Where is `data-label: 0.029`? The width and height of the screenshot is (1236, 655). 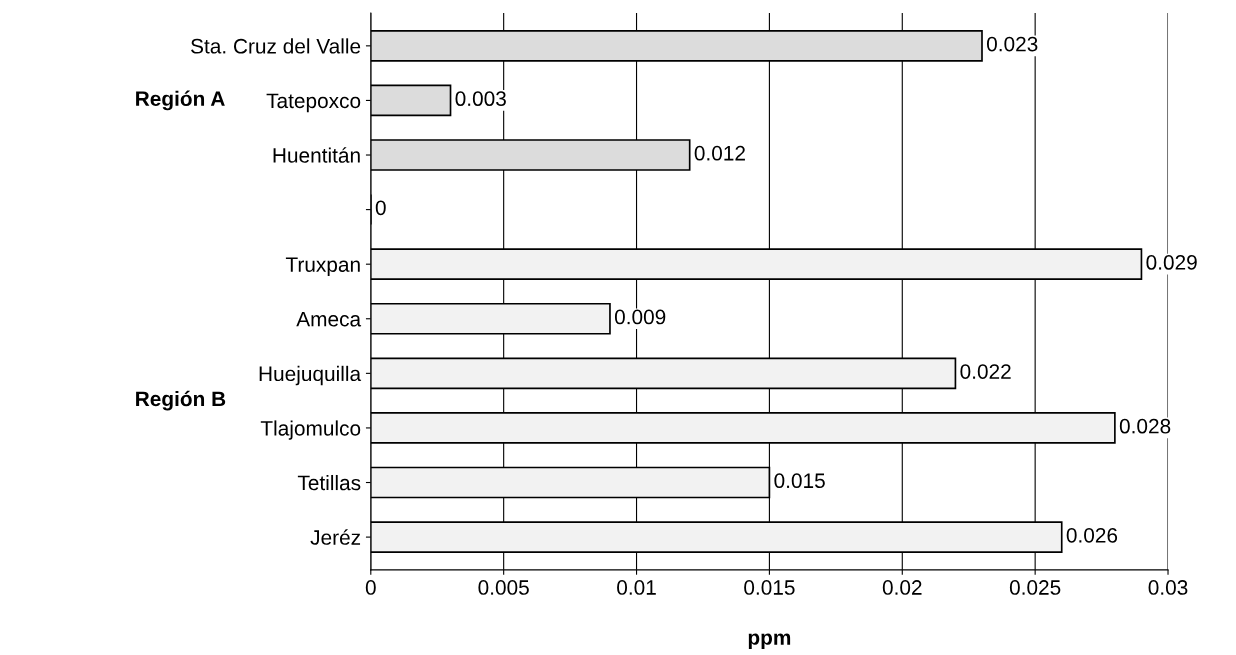
data-label: 0.029 is located at coordinates (1171, 262).